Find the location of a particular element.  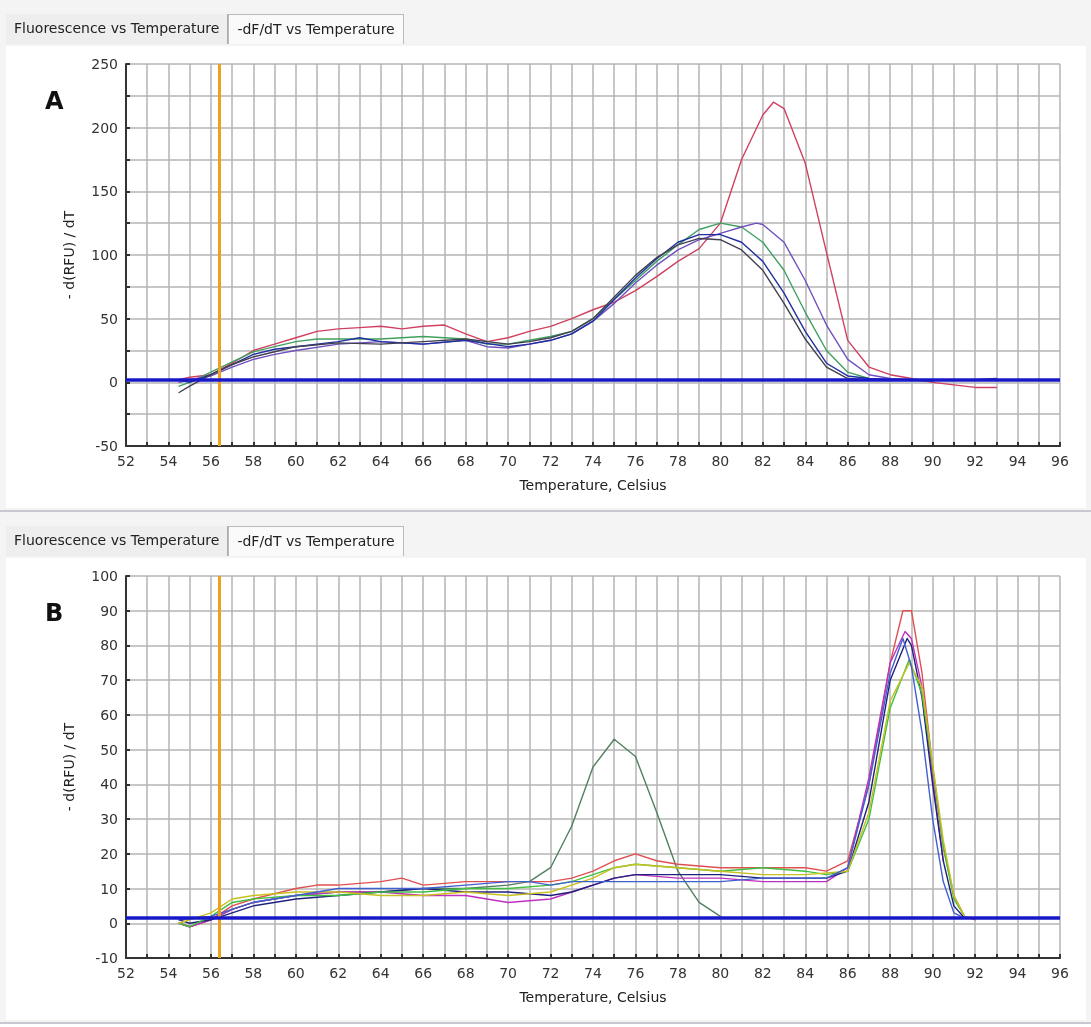

y-tick-label: -10 is located at coordinates (106, 958).